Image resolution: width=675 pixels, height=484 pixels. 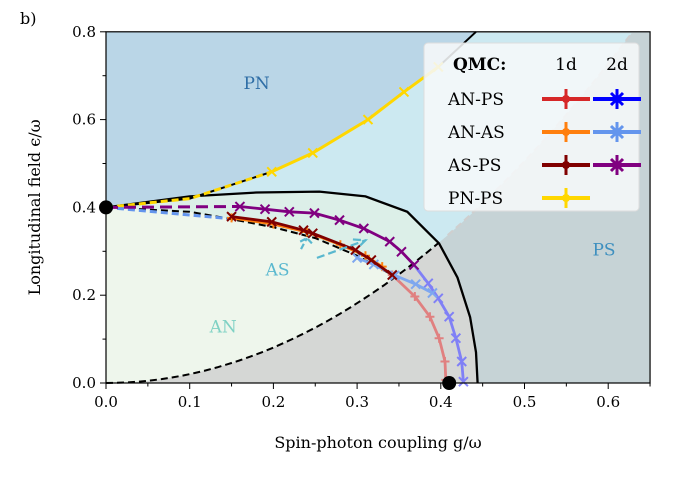 What do you see at coordinates (166, 212) in the screenshot?
I see `an-as-2d-dashed` at bounding box center [166, 212].